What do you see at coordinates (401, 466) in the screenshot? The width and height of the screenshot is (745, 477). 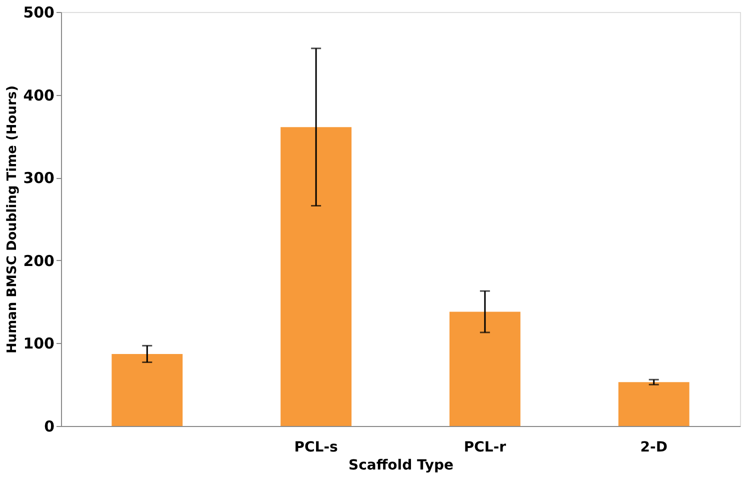 I see `x-axis-title: Scaffold Type` at bounding box center [401, 466].